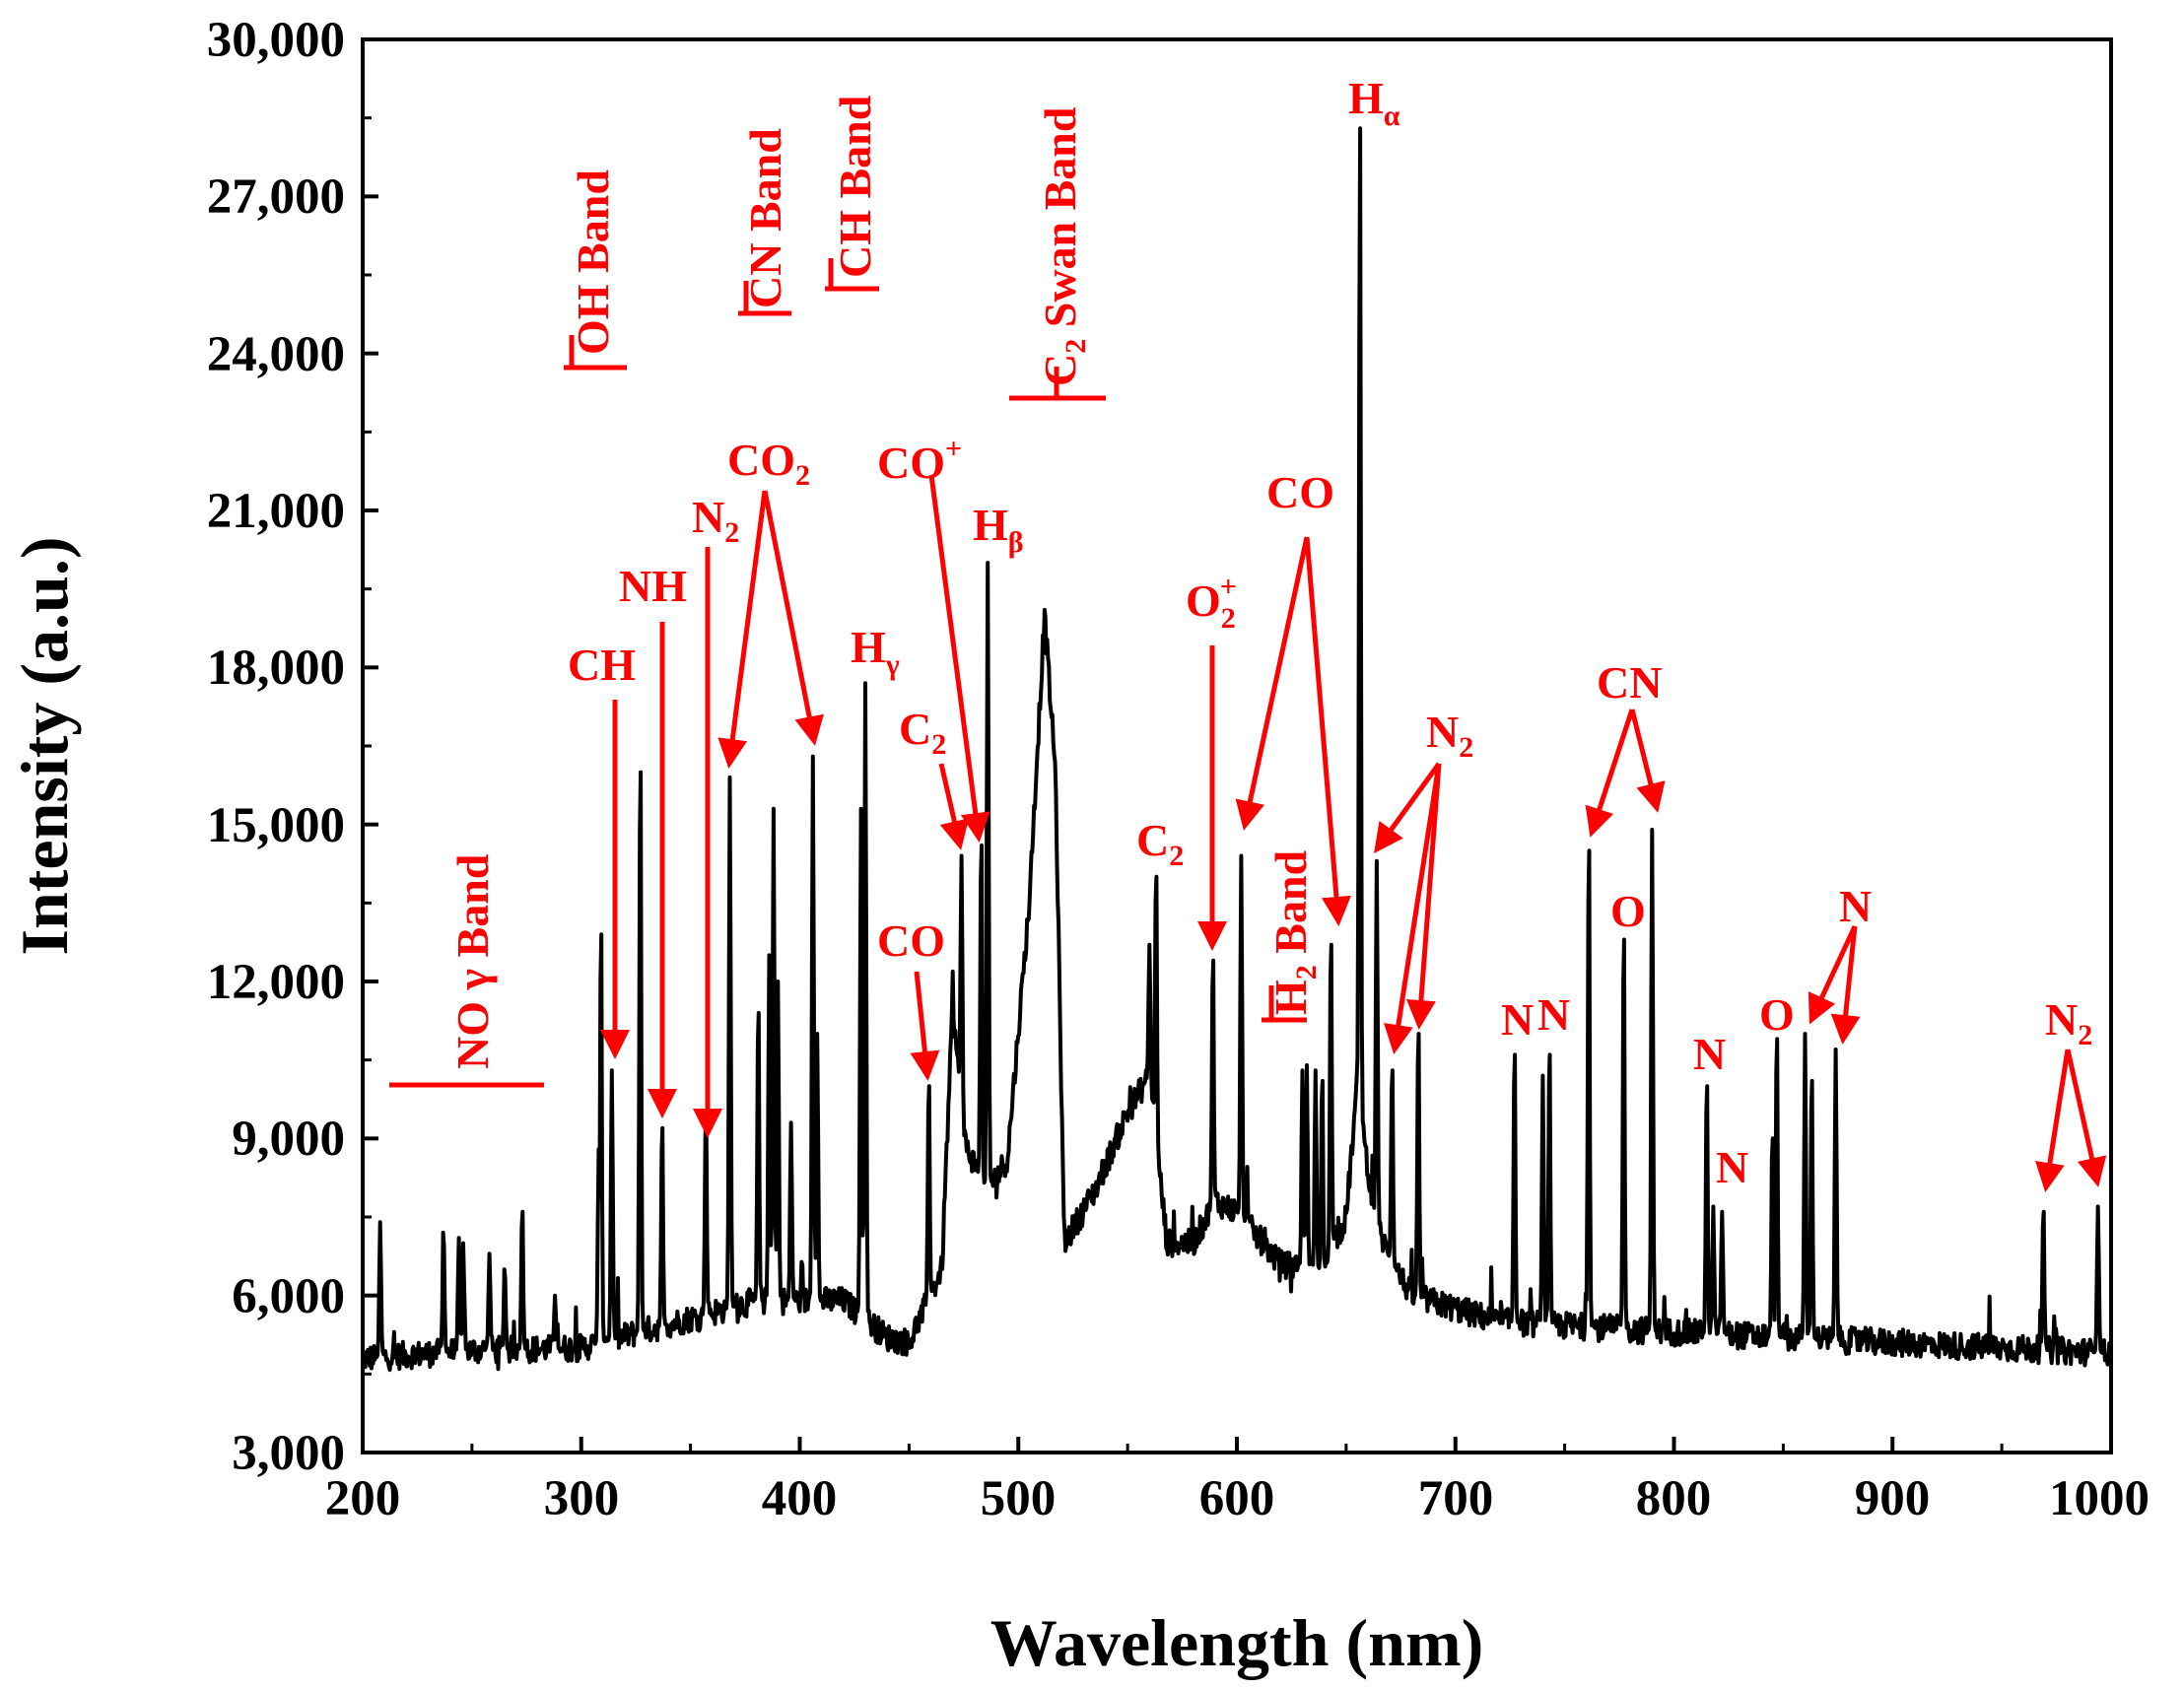 The height and width of the screenshot is (1690, 2184). Describe the element at coordinates (800, 1498) in the screenshot. I see `x-tick-label: 400` at that location.